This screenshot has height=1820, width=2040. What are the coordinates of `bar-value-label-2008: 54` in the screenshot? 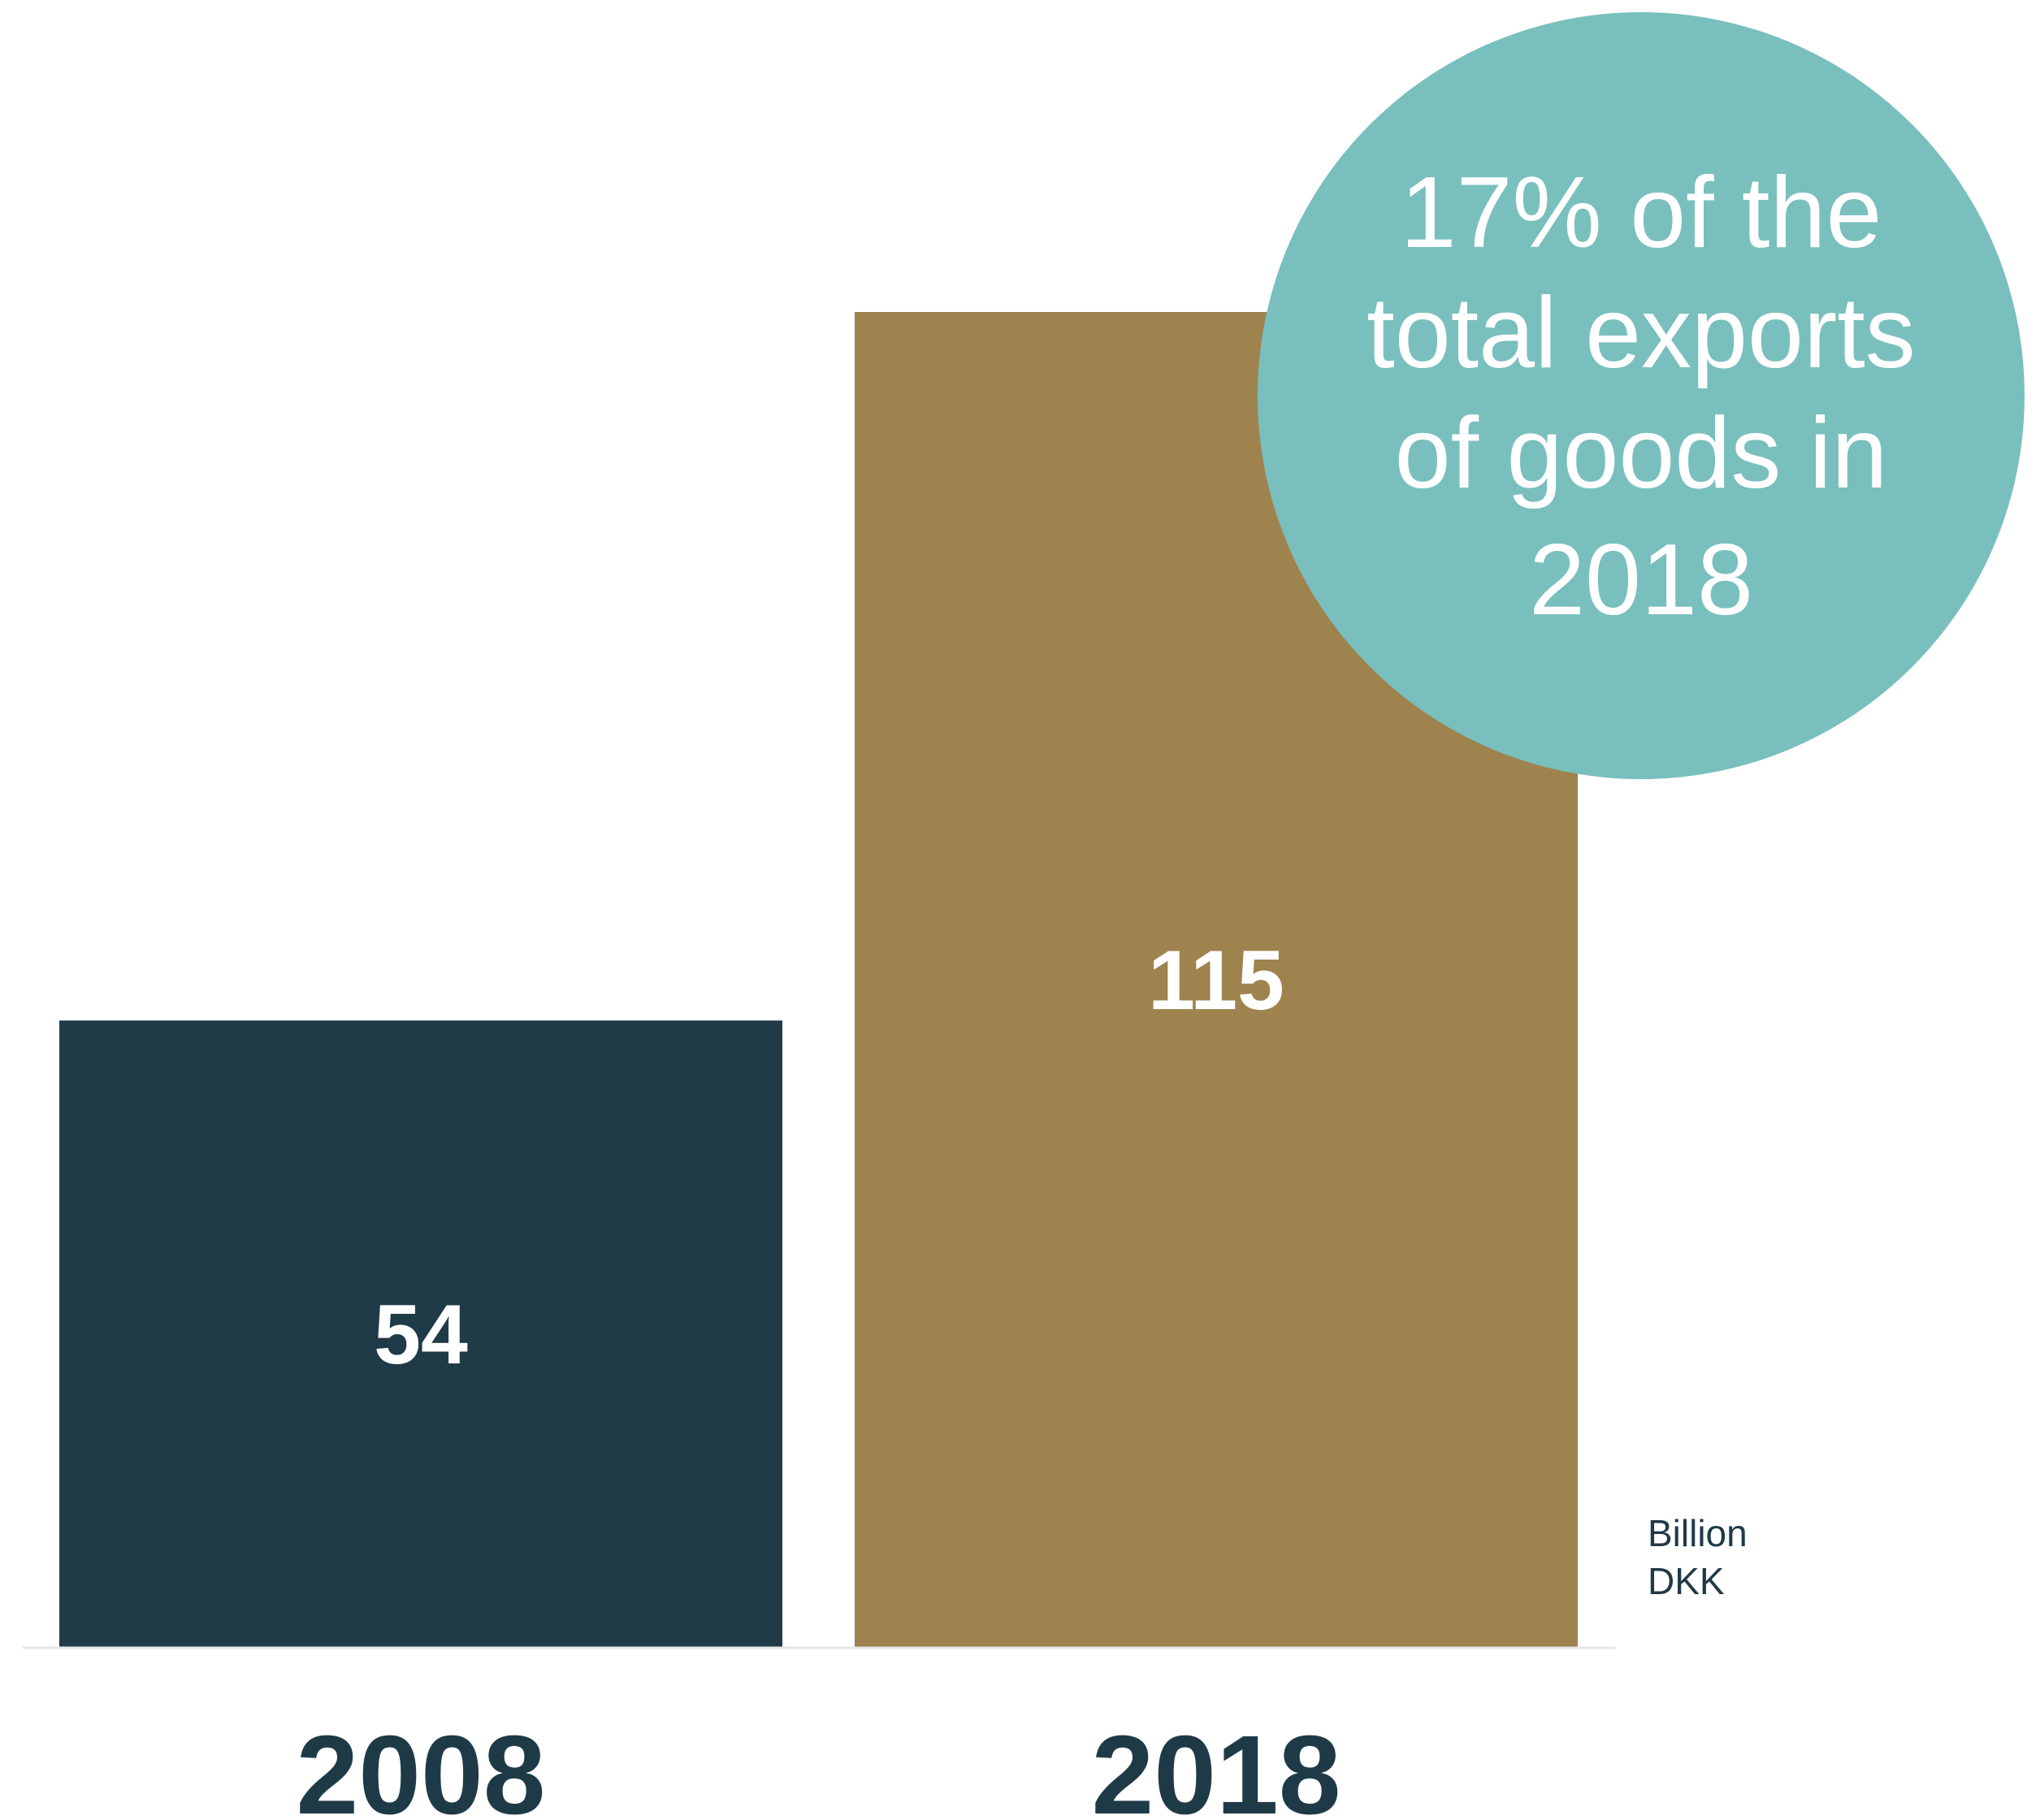 It's located at (421, 1335).